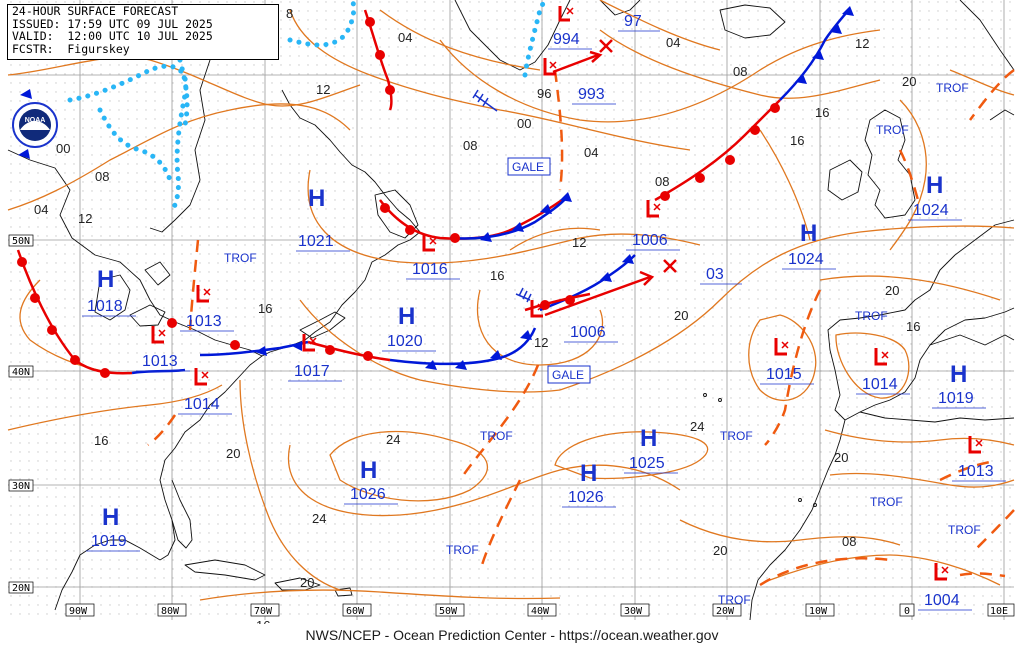 The image size is (1024, 652). What do you see at coordinates (570, 28) in the screenshot?
I see `low-994: 994` at bounding box center [570, 28].